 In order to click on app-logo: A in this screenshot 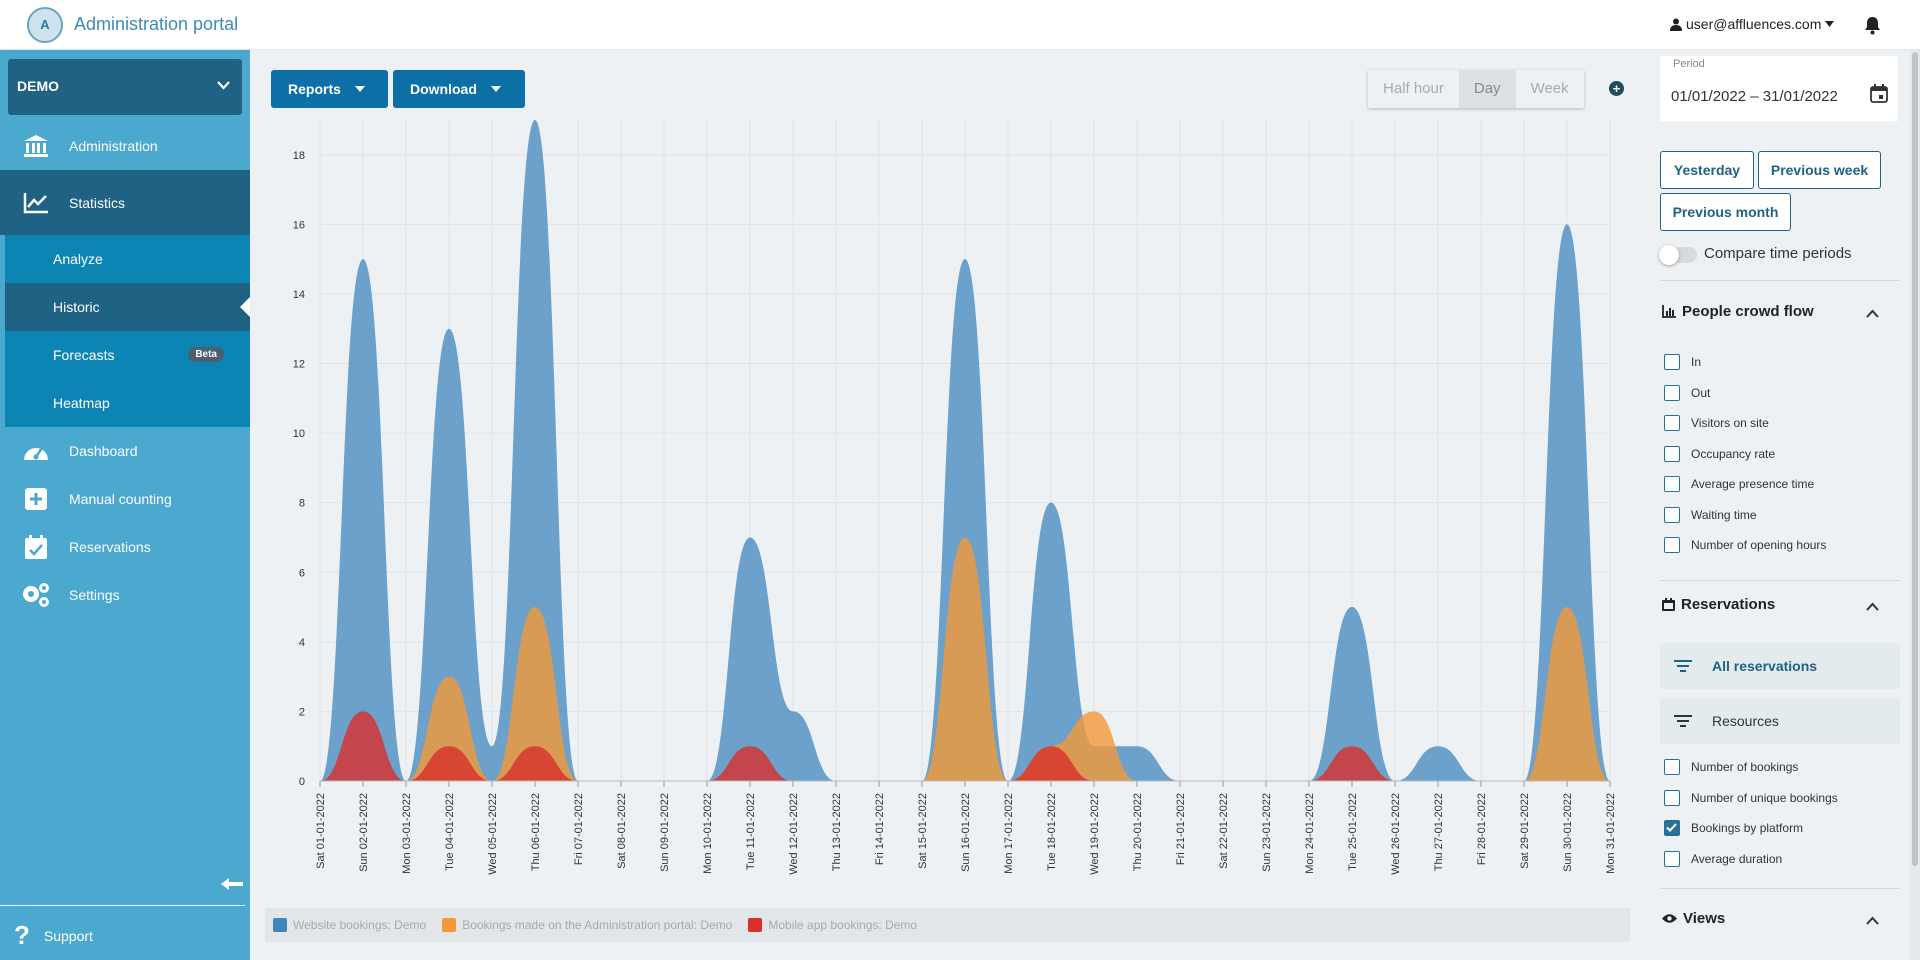, I will do `click(45, 25)`.